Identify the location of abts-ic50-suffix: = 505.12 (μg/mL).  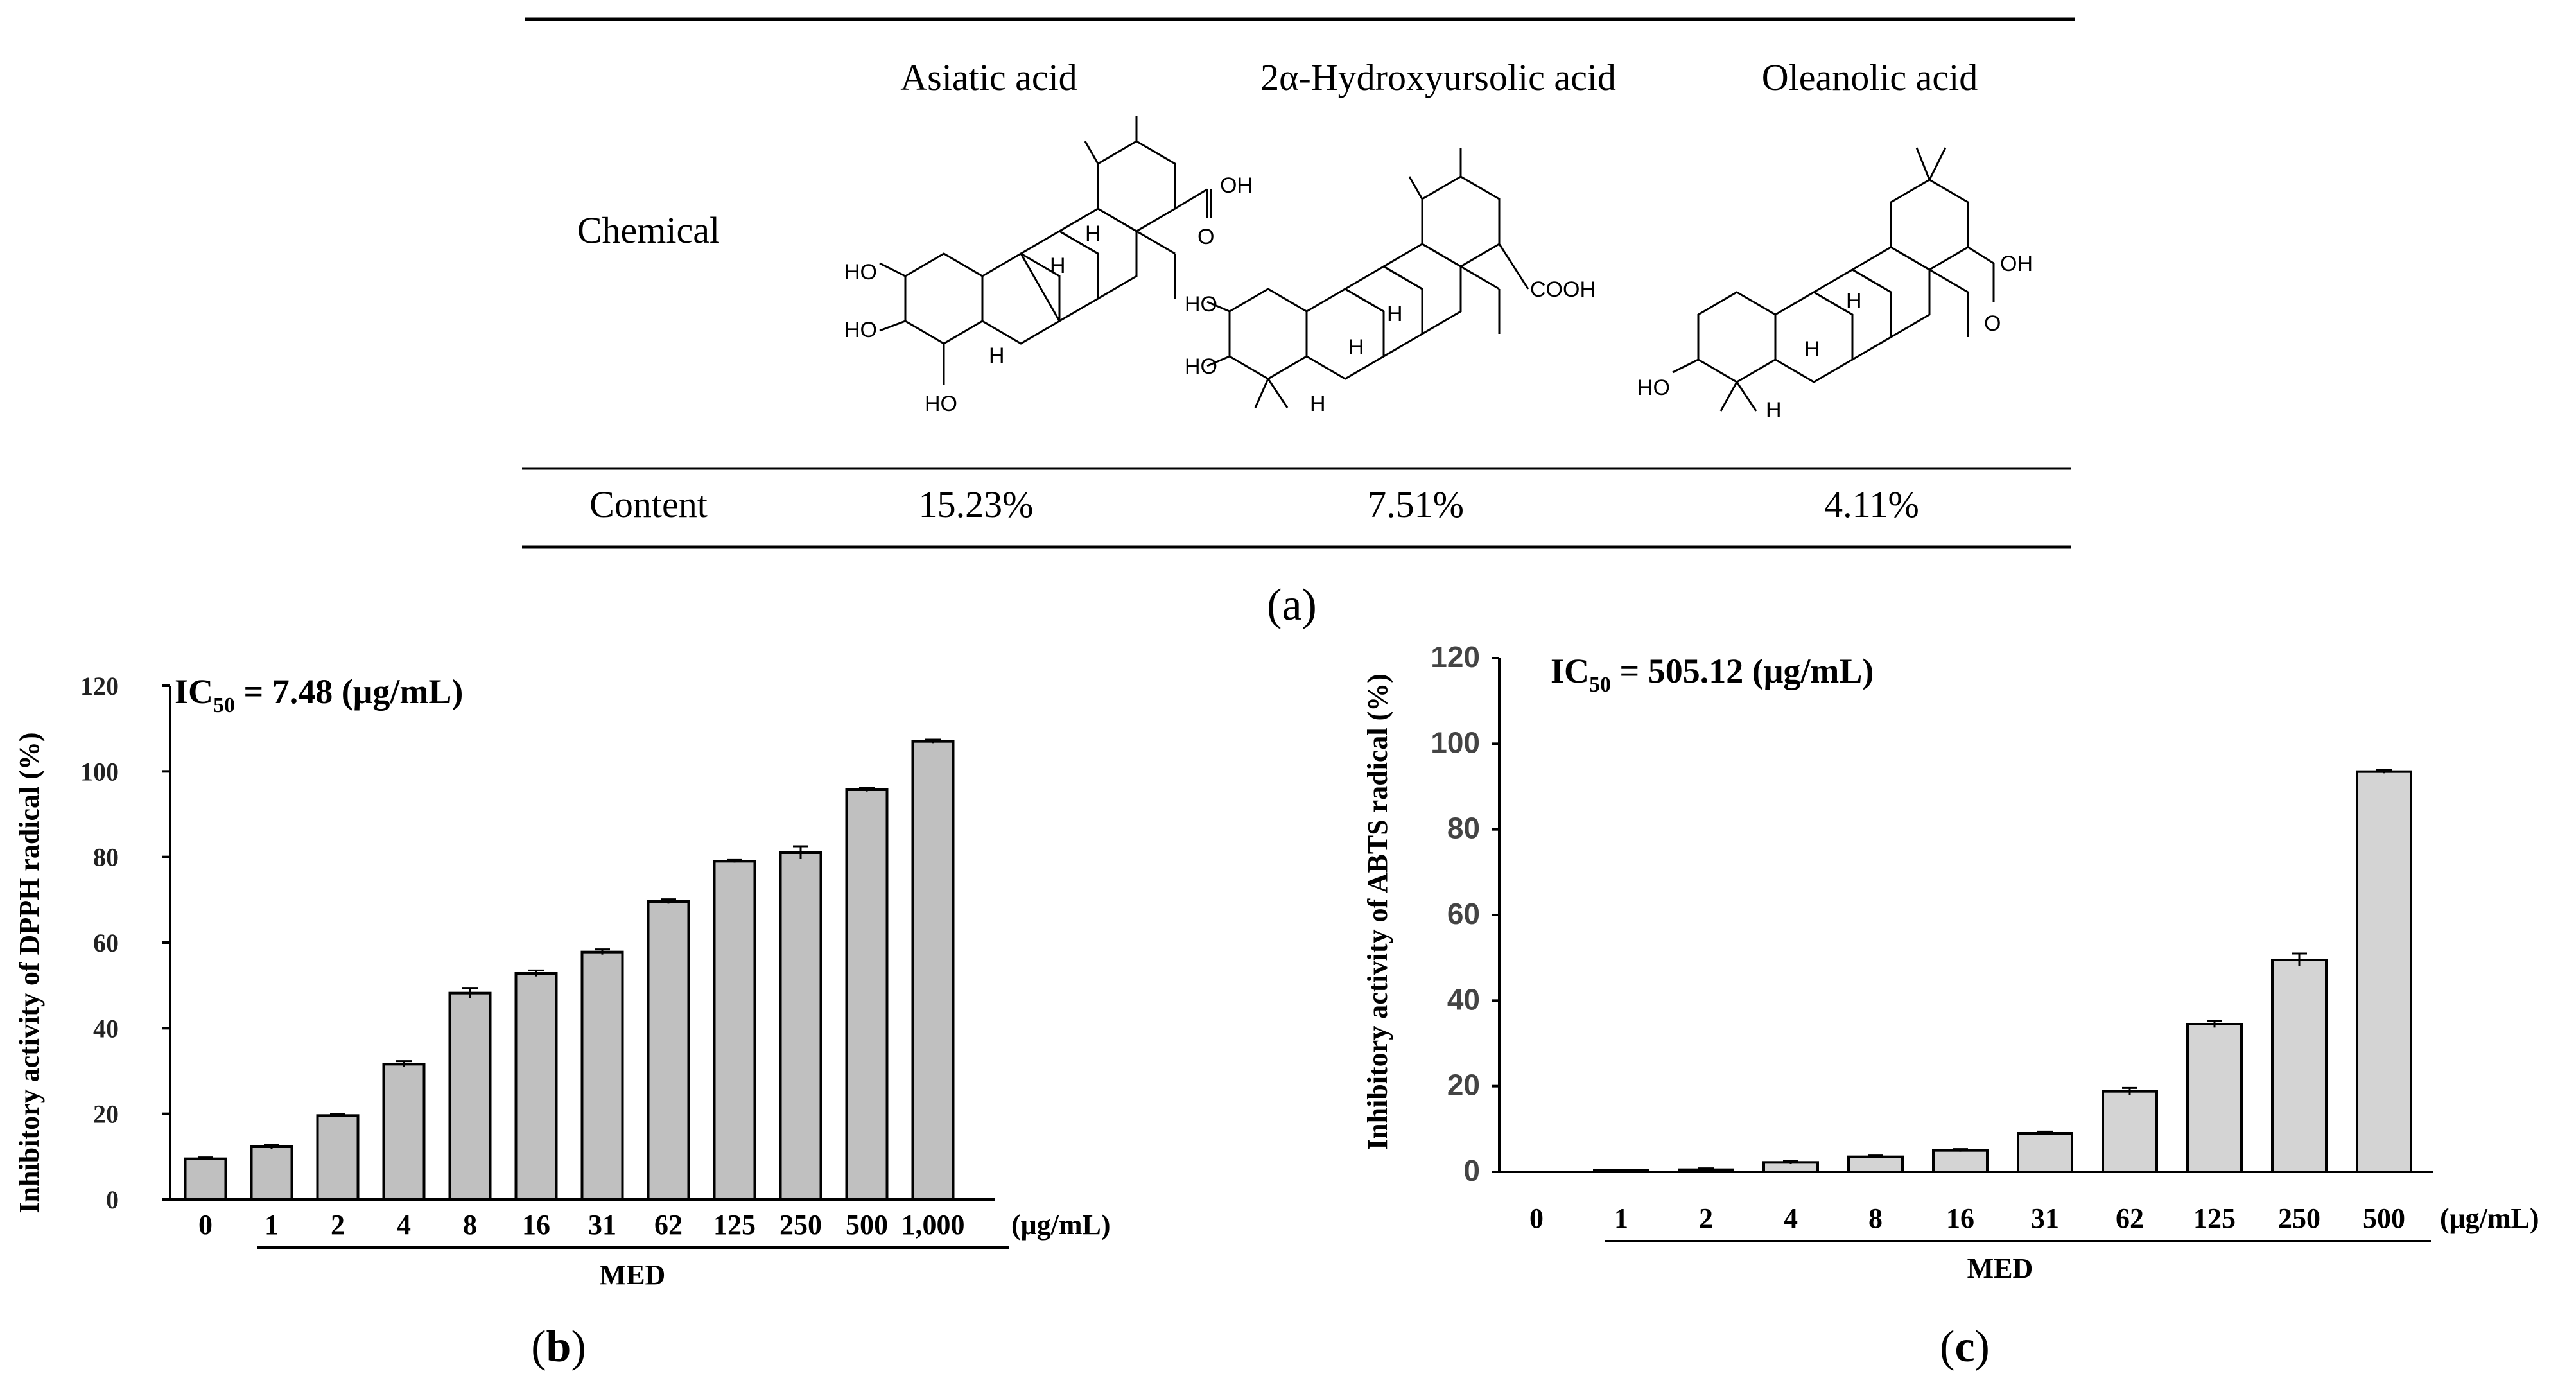
(1742, 671).